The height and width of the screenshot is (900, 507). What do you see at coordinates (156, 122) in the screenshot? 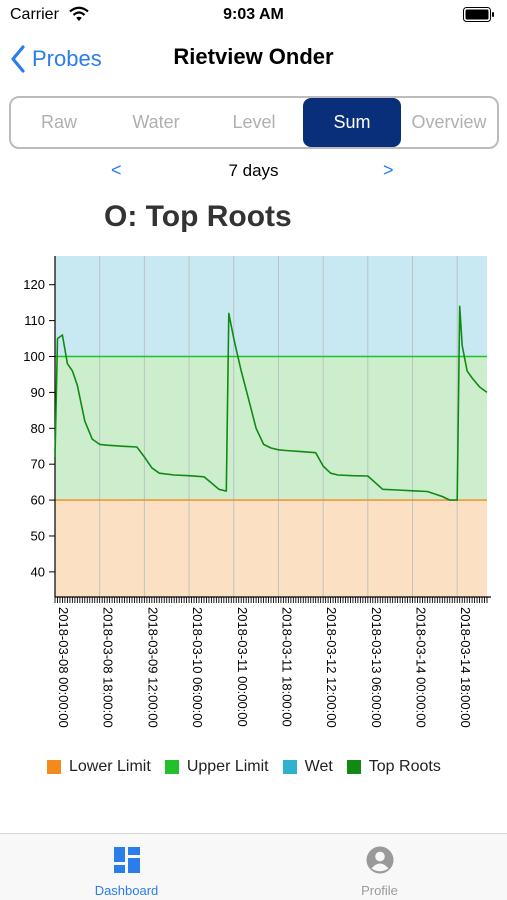
I see `segment-water: Water` at bounding box center [156, 122].